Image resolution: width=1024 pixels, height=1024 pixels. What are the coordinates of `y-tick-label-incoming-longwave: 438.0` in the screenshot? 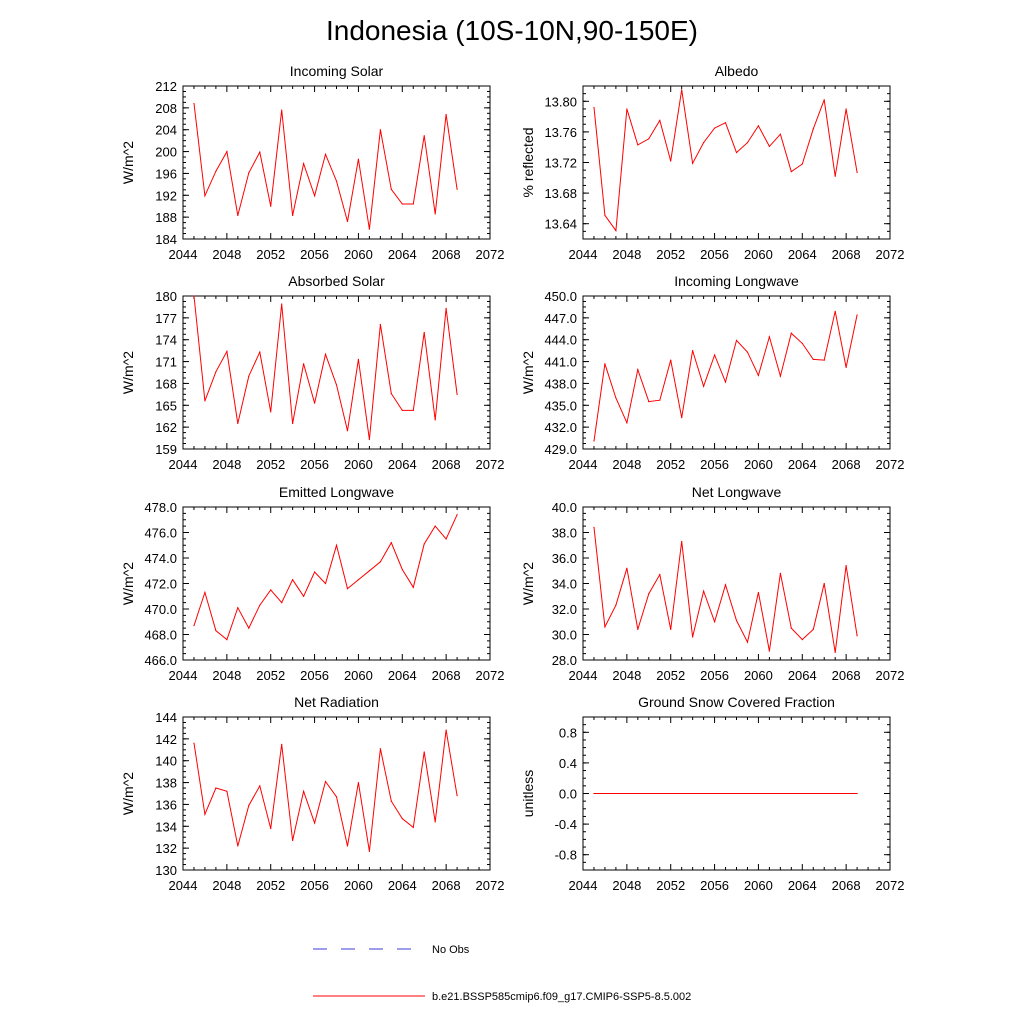 It's located at (560, 383).